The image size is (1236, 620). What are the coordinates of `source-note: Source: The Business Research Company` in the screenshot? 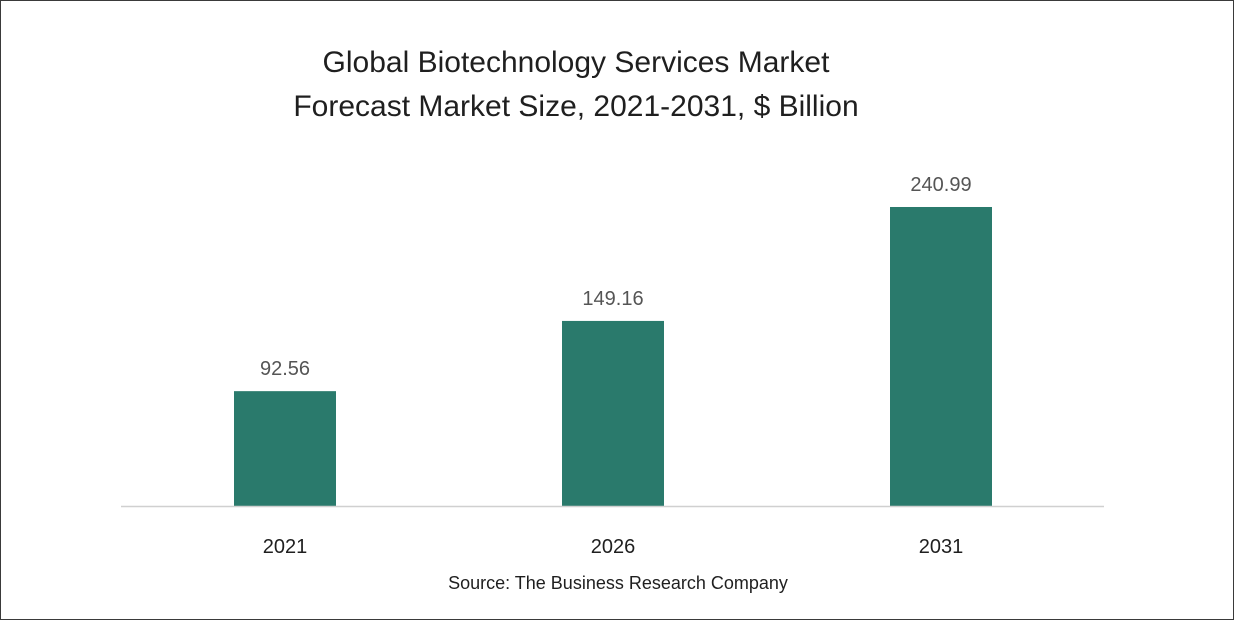 It's located at (618, 583).